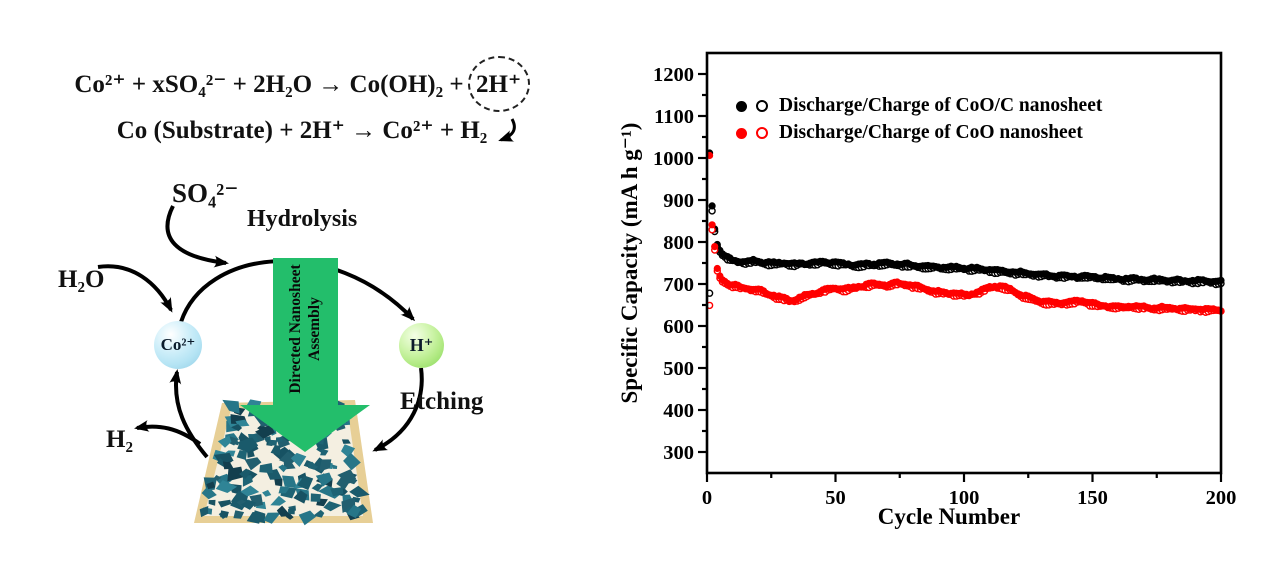 The image size is (1269, 579). Describe the element at coordinates (498, 84) in the screenshot. I see `circled-protons: 2H⁺` at that location.